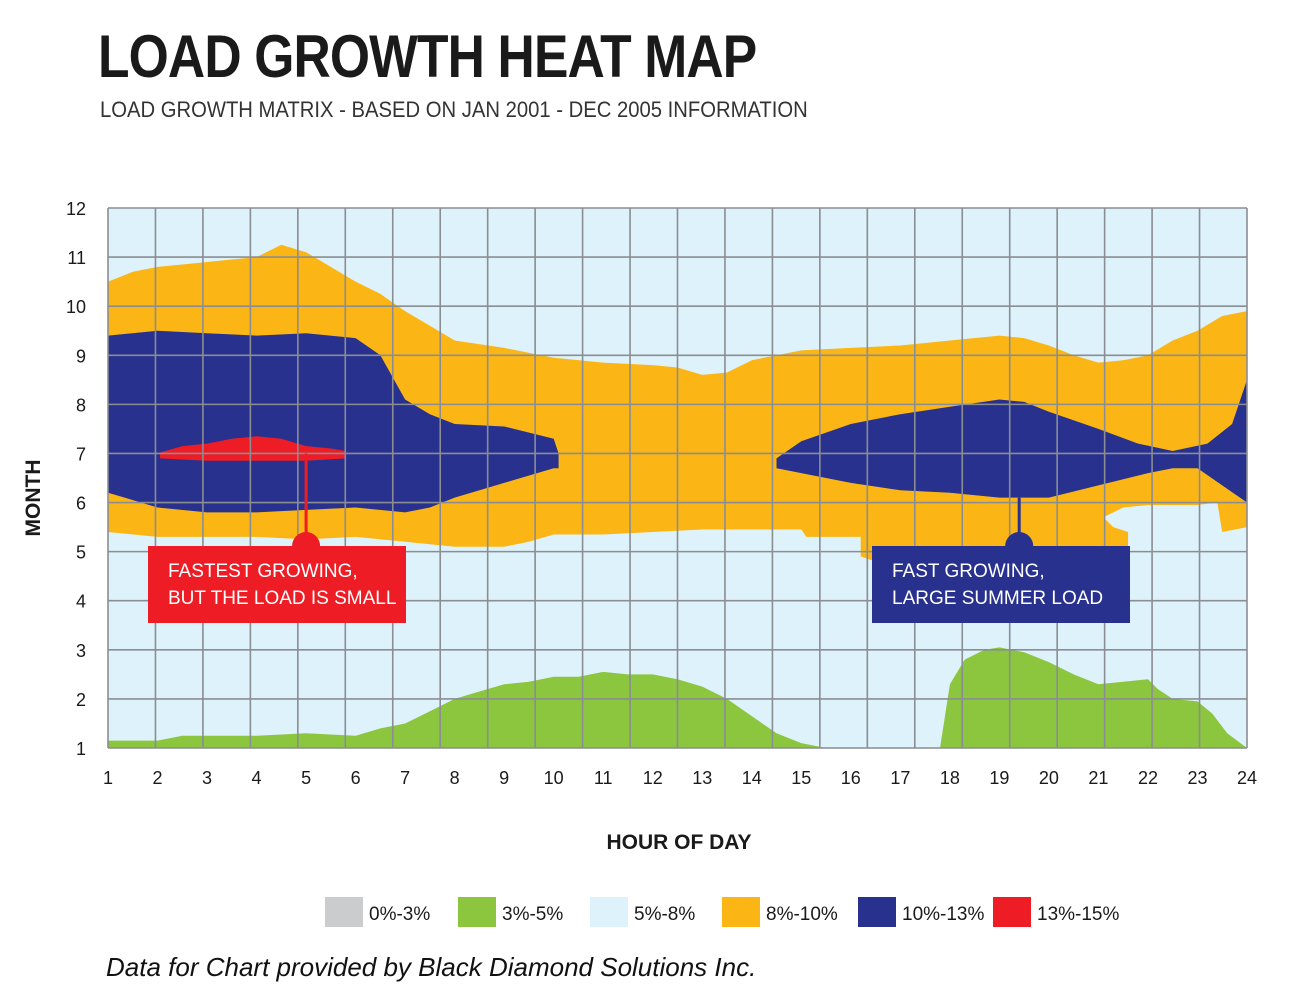  What do you see at coordinates (356, 778) in the screenshot?
I see `x-tick-label: 6` at bounding box center [356, 778].